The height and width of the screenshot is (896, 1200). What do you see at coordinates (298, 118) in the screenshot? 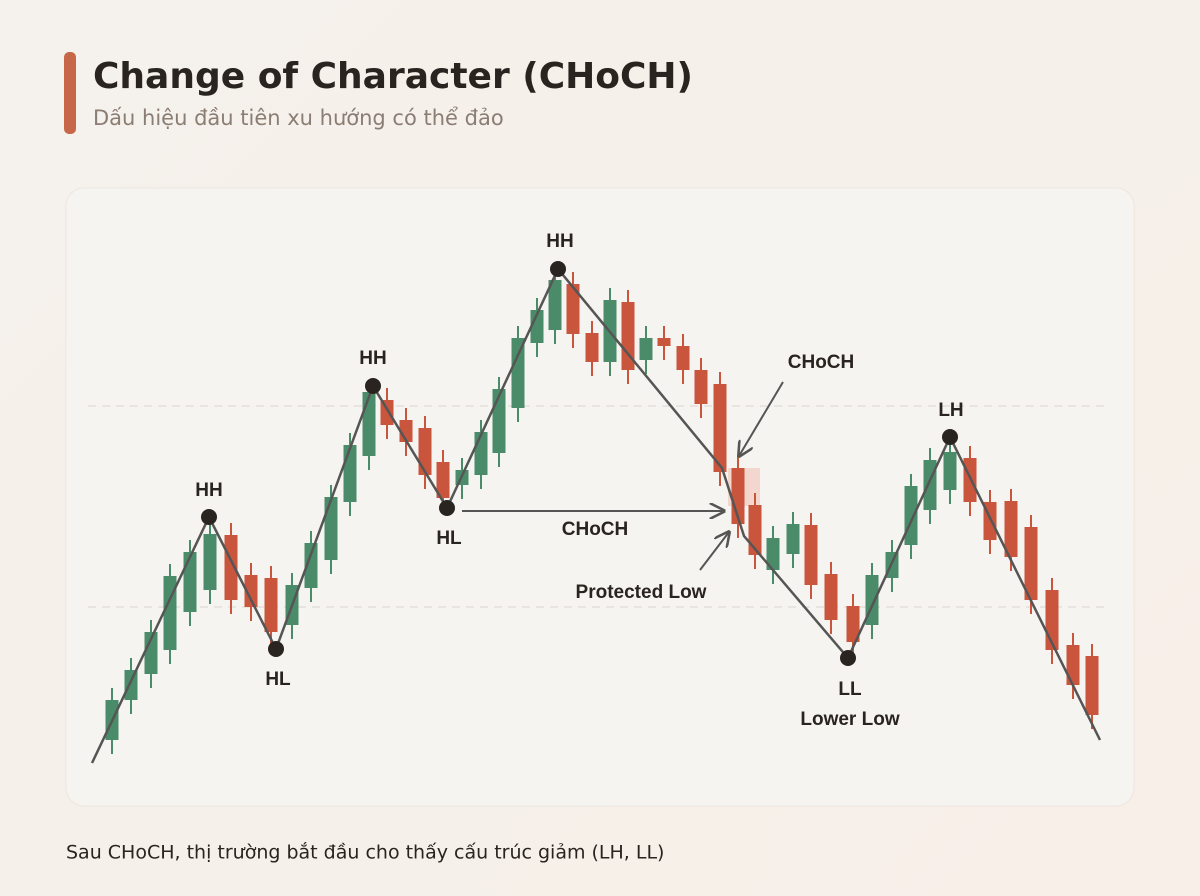
I see `subtitle: Dấu hiệu đầu tiên xu hướng có thể đảo` at bounding box center [298, 118].